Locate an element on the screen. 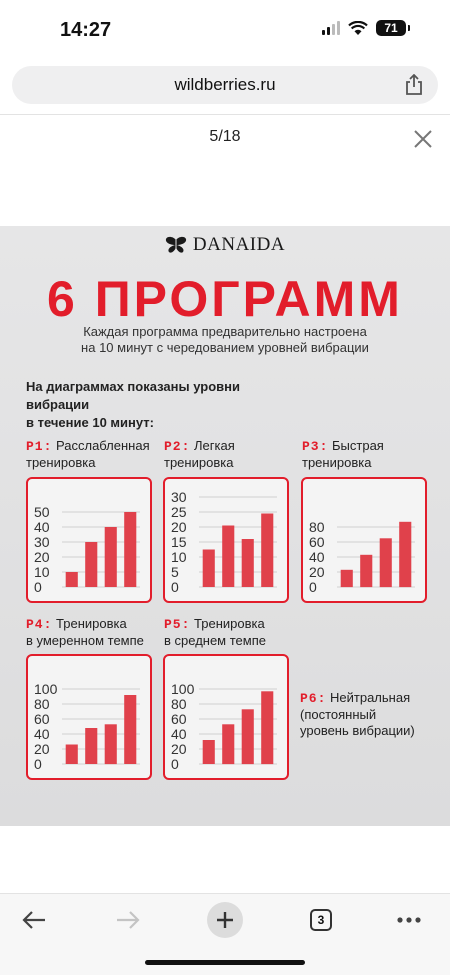 The image size is (450, 975). more-button is located at coordinates (409, 920).